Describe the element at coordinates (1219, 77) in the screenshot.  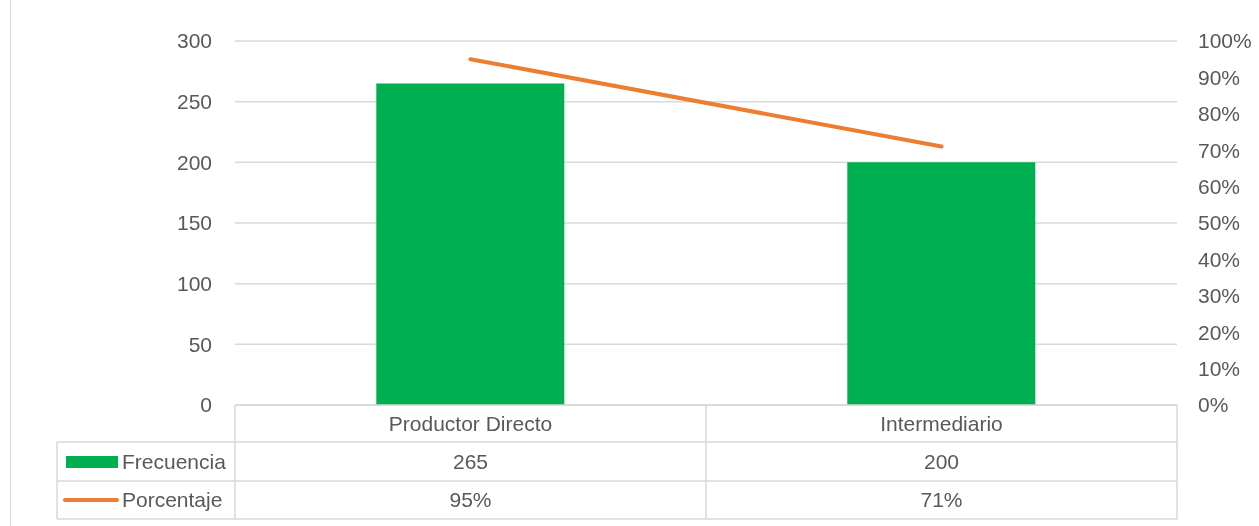
I see `y2-tick-label: 90%` at that location.